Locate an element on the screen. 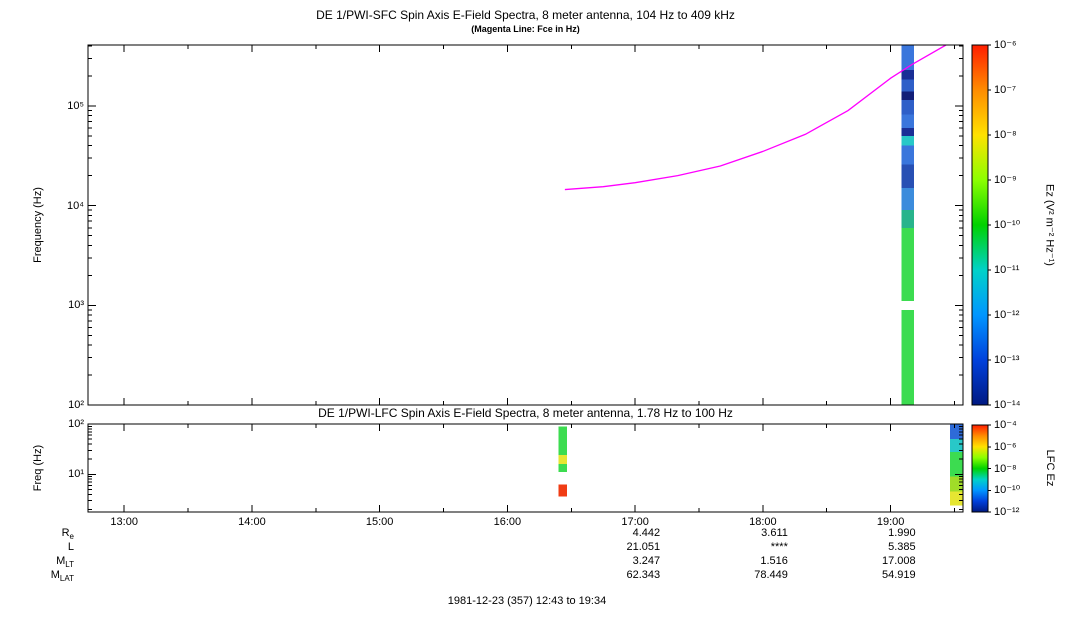 Image resolution: width=1083 pixels, height=620 pixels. y-tick-label: 10⁴ is located at coordinates (75, 205).